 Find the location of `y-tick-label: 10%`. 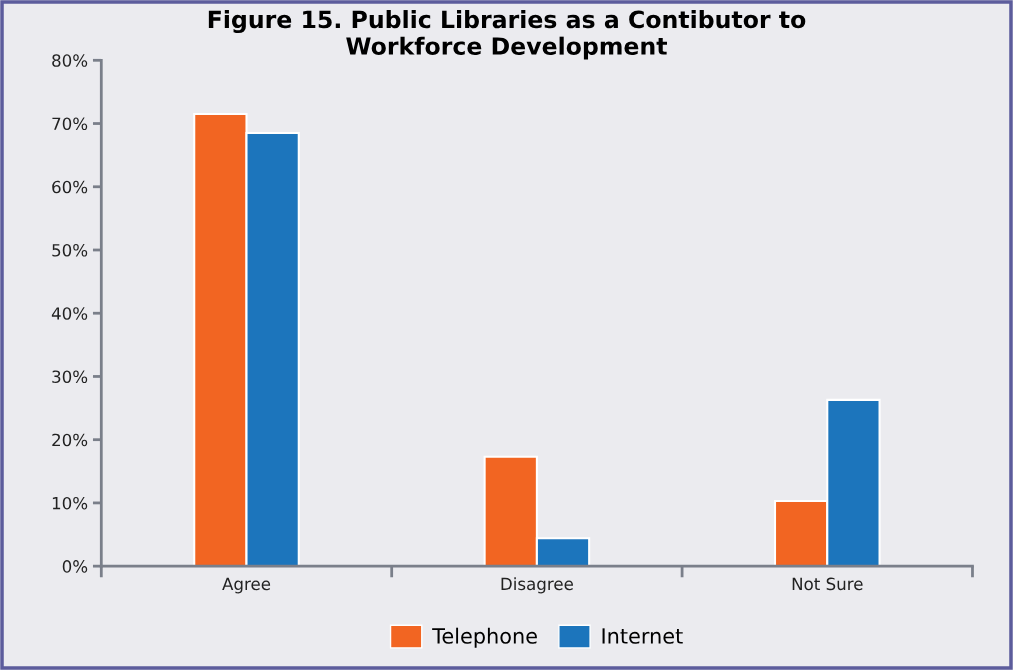

y-tick-label: 10% is located at coordinates (70, 503).